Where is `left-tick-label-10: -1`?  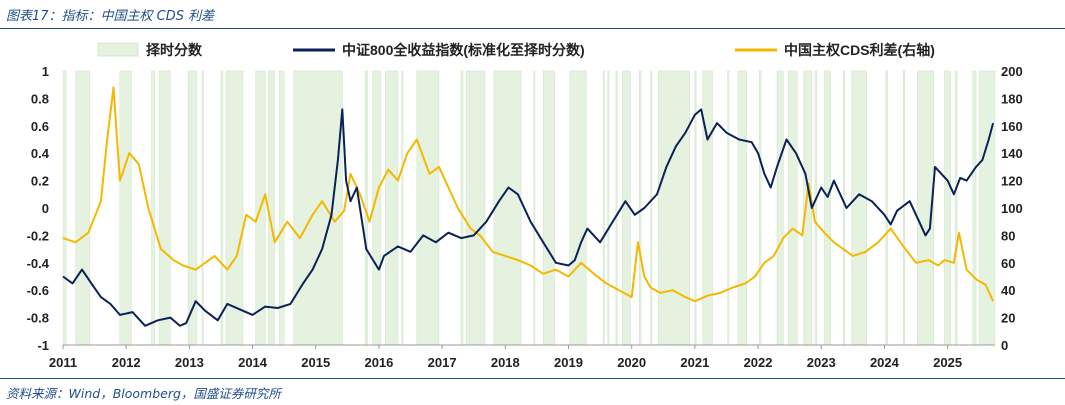
left-tick-label-10: -1 is located at coordinates (43, 345).